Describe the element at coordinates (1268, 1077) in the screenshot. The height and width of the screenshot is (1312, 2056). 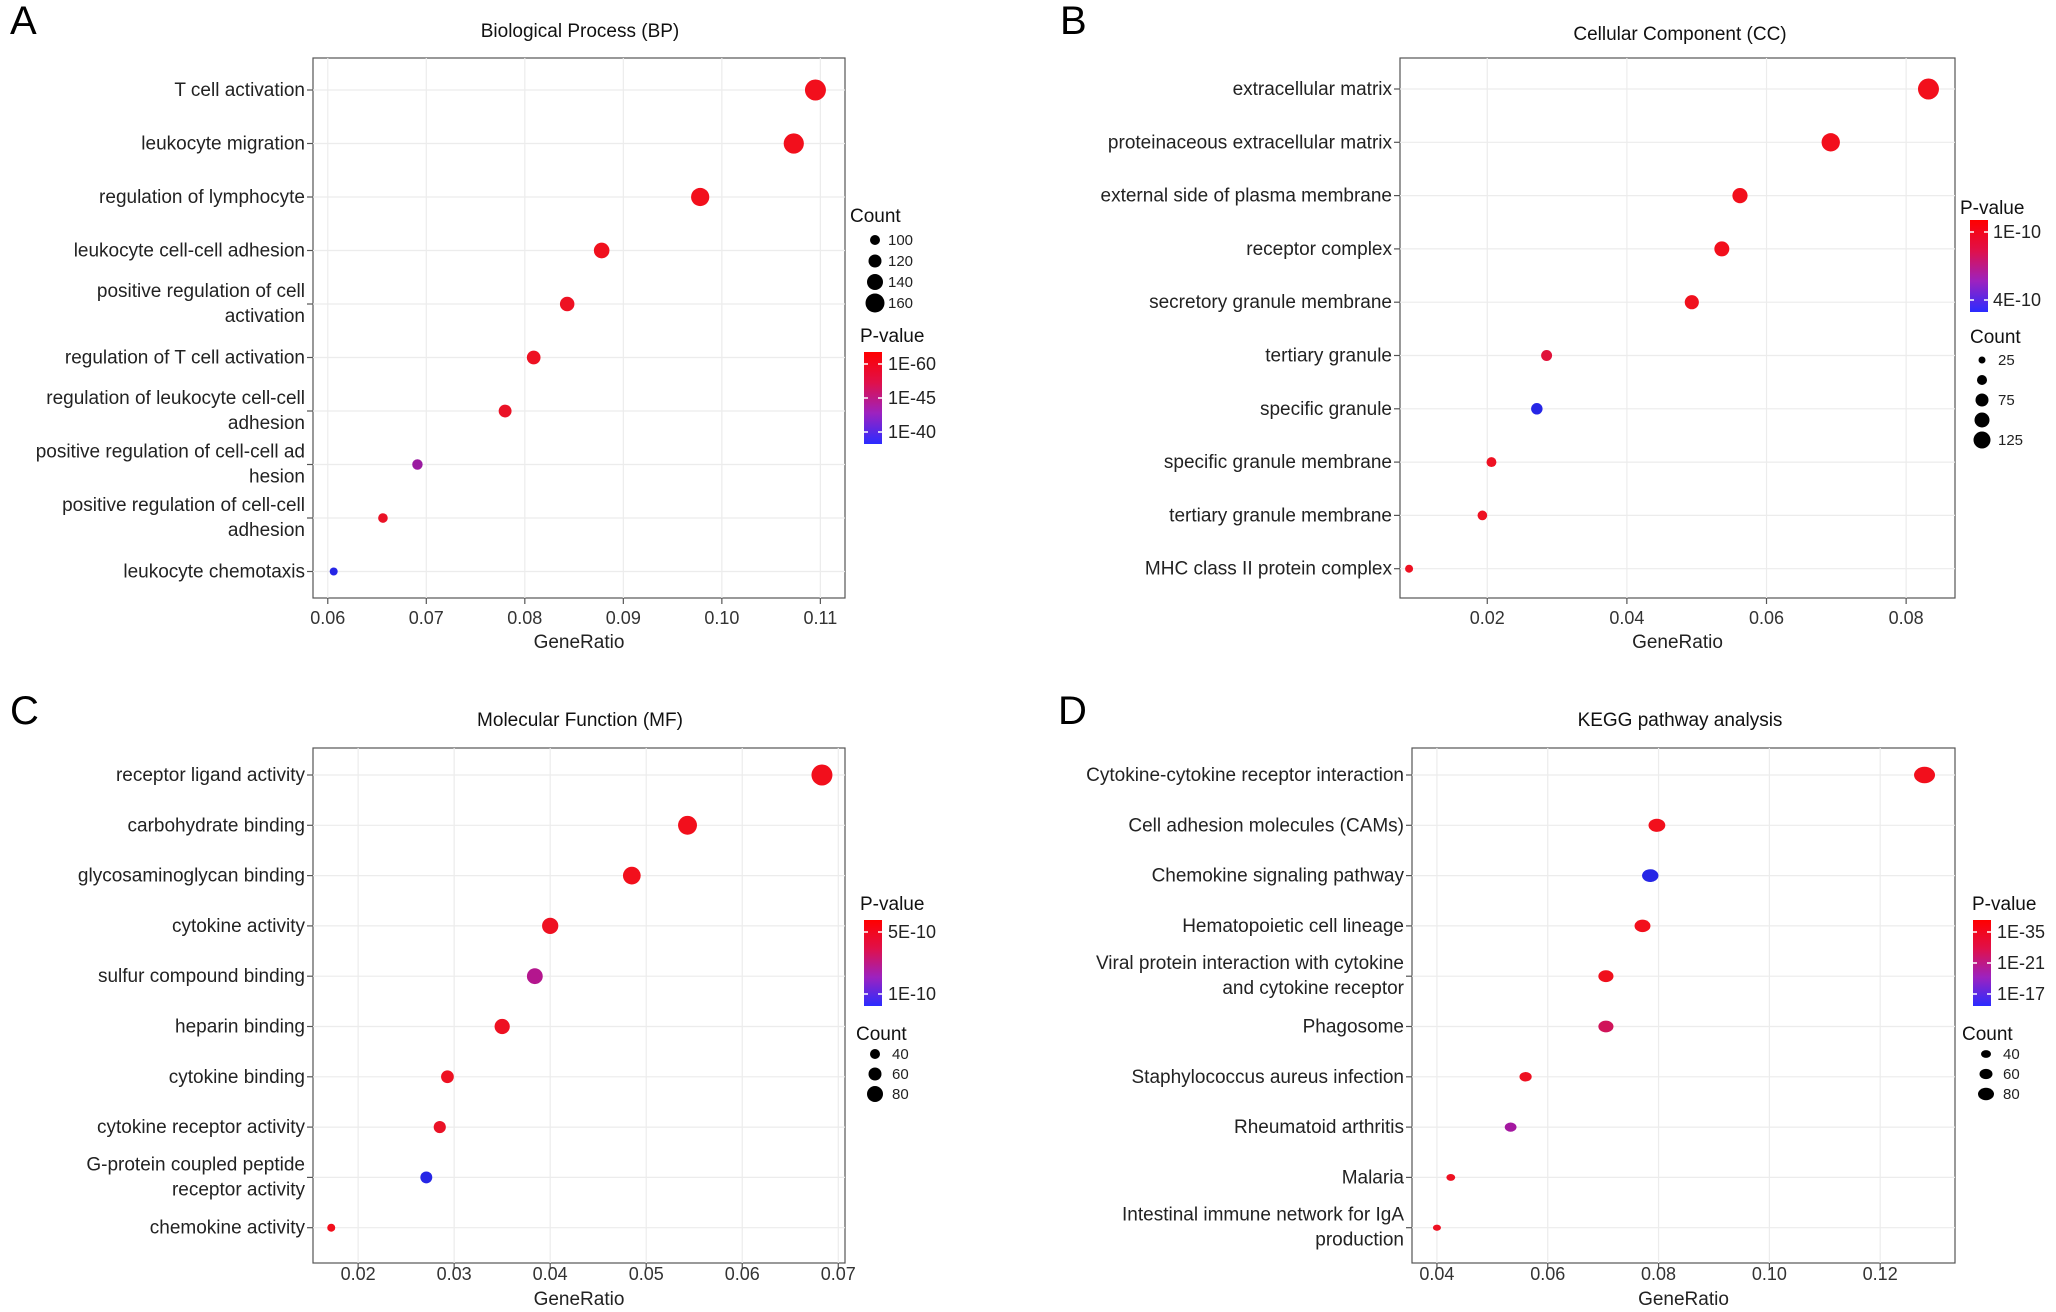
I see `category-label: Staphylococcus aureus infection` at that location.